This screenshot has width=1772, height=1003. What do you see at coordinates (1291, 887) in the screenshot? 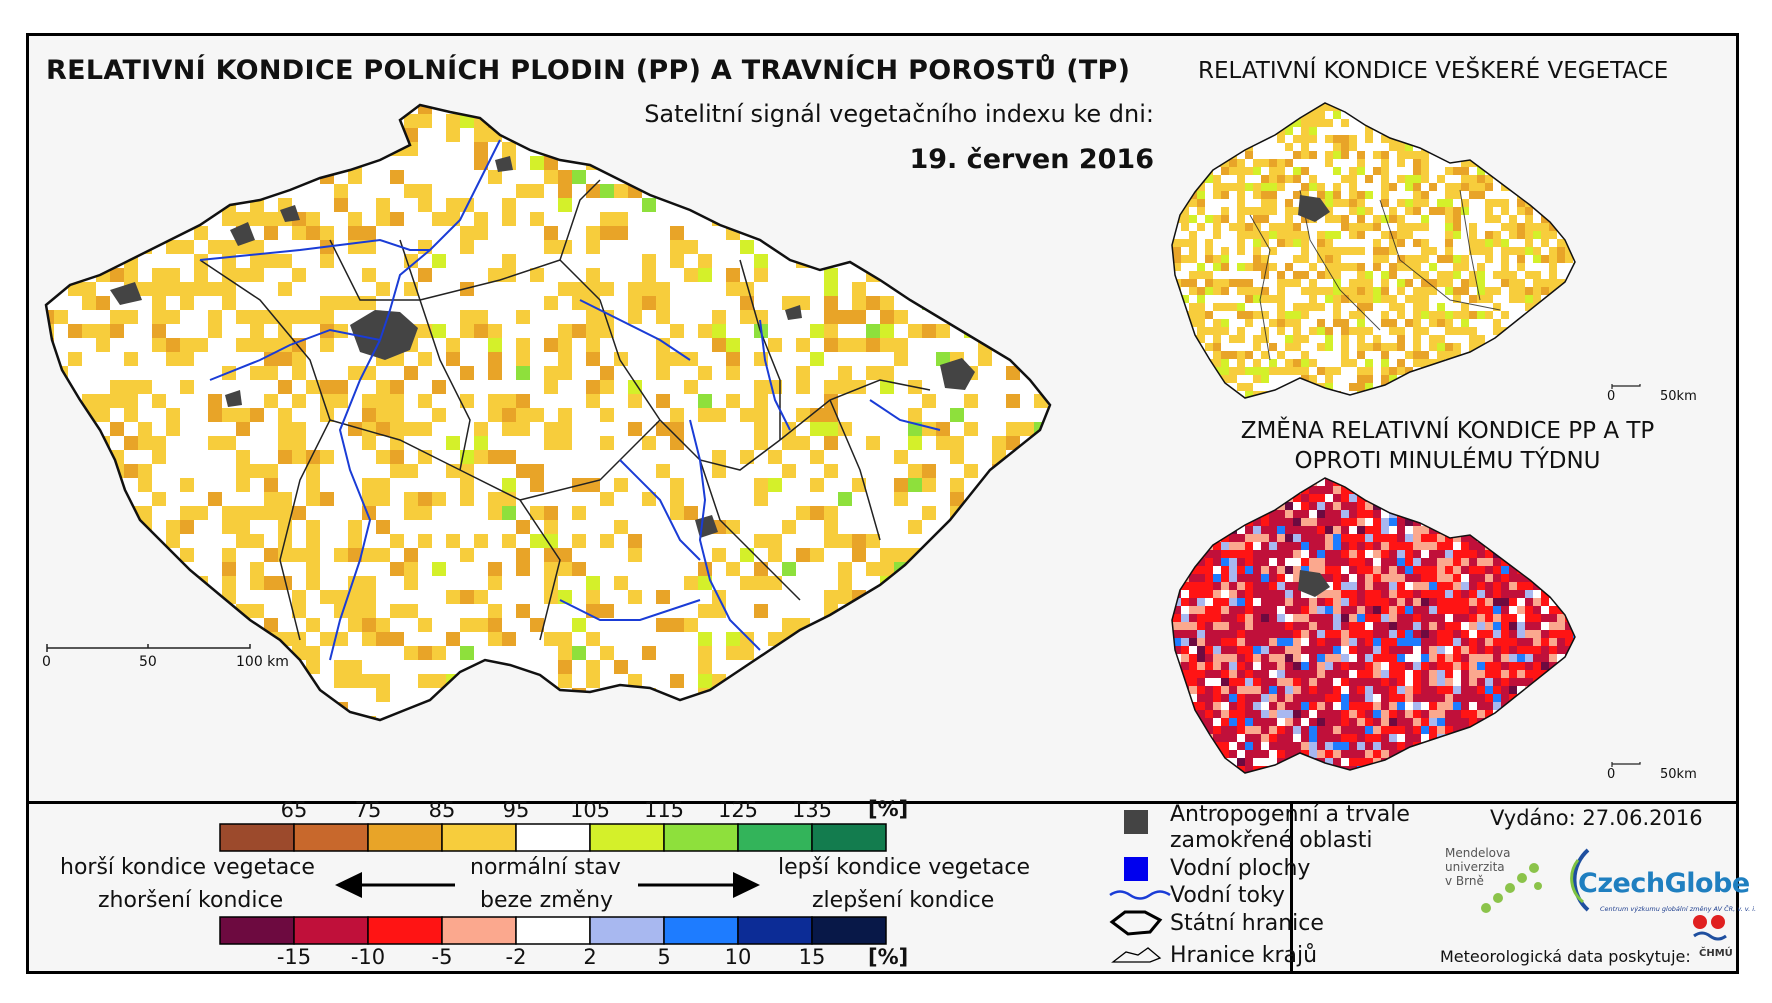
I see `legend-divider-vertical` at bounding box center [1291, 887].